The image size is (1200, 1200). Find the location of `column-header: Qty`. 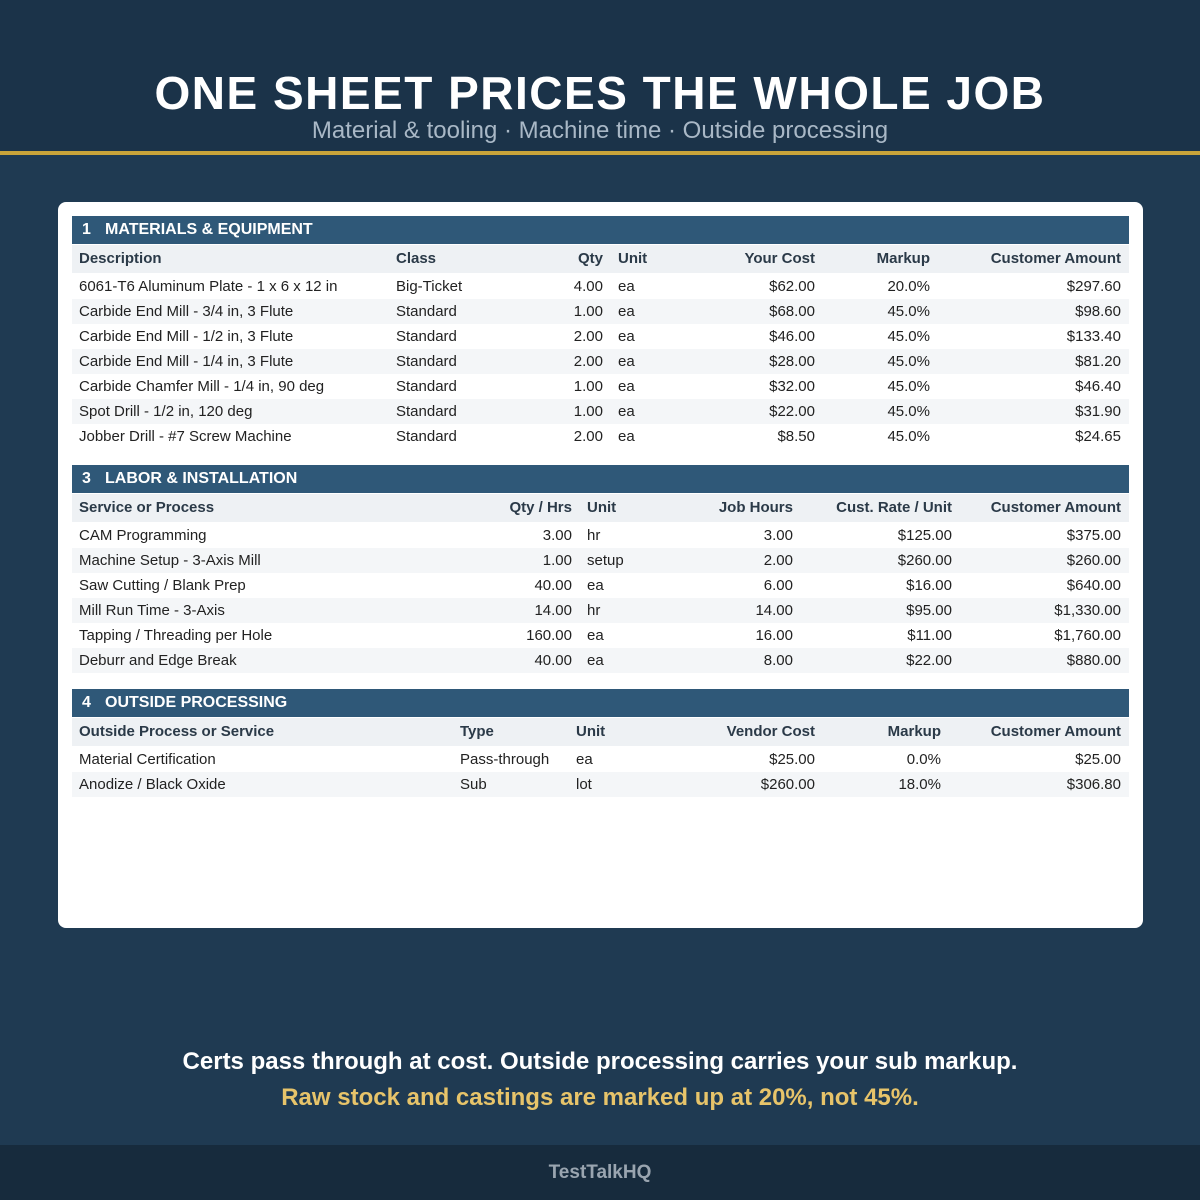

column-header: Qty is located at coordinates (590, 258).